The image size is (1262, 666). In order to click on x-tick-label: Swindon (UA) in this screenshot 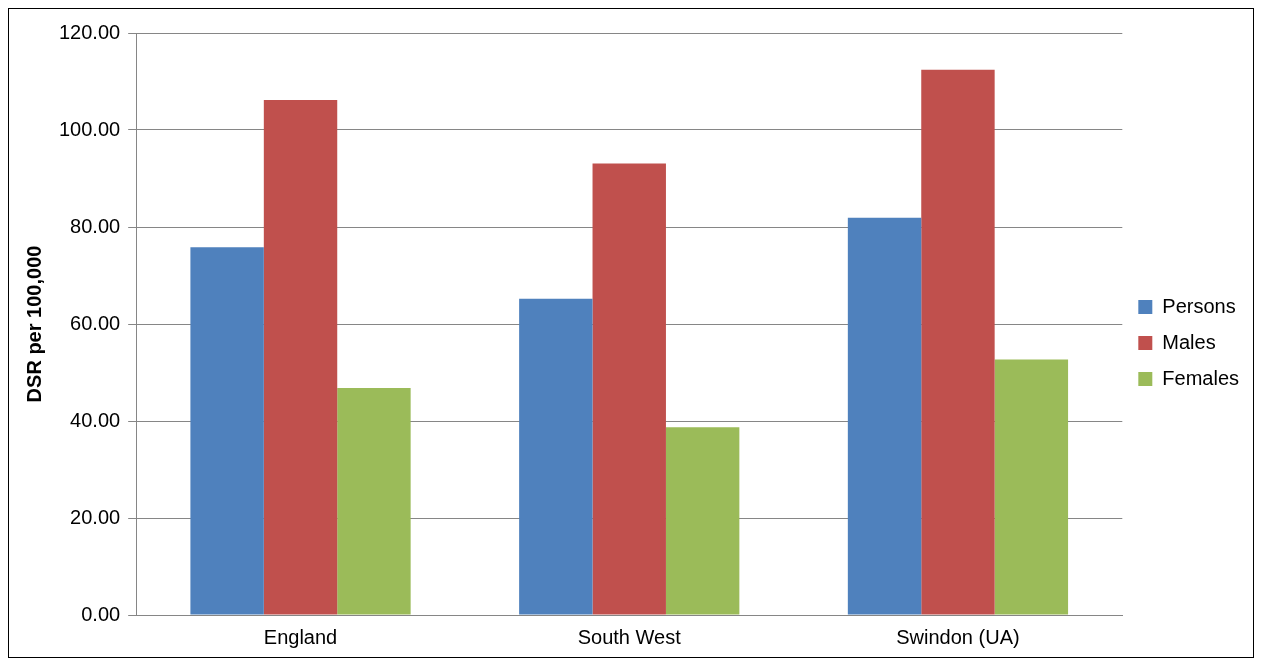, I will do `click(958, 636)`.